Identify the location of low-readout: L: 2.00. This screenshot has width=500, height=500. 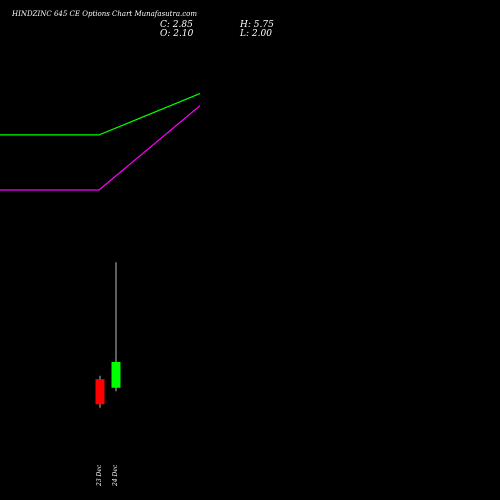
(256, 34).